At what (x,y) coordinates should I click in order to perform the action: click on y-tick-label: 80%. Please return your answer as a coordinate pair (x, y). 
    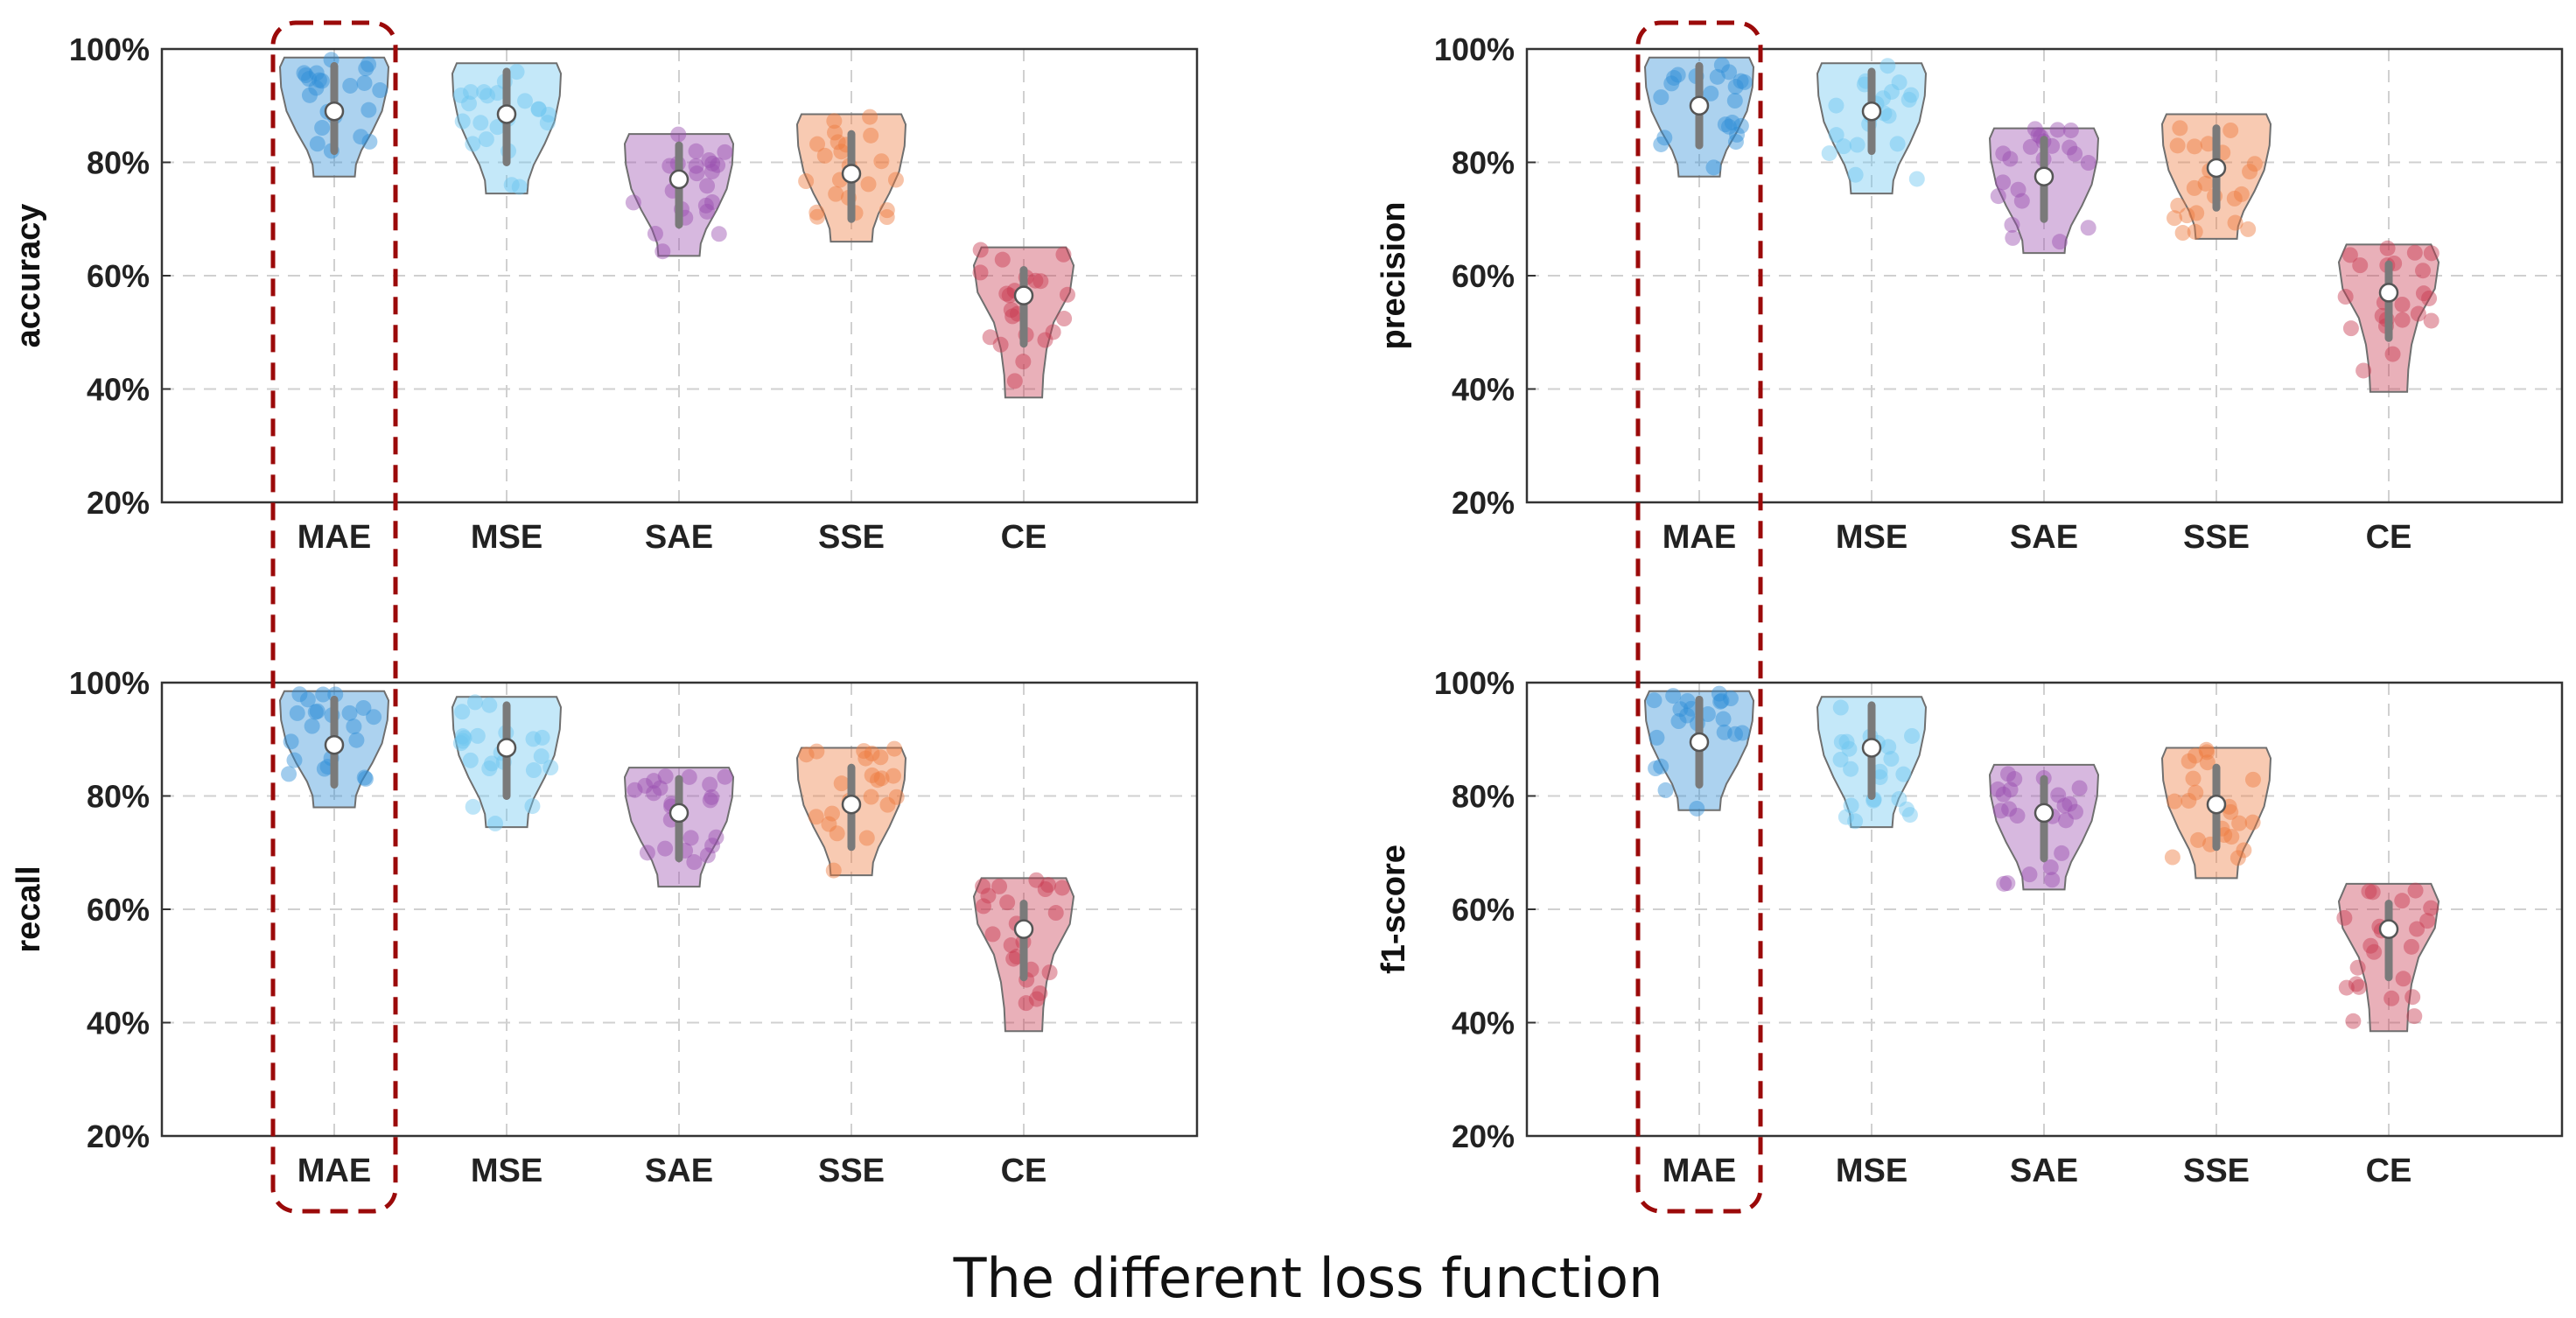
    Looking at the image, I should click on (118, 163).